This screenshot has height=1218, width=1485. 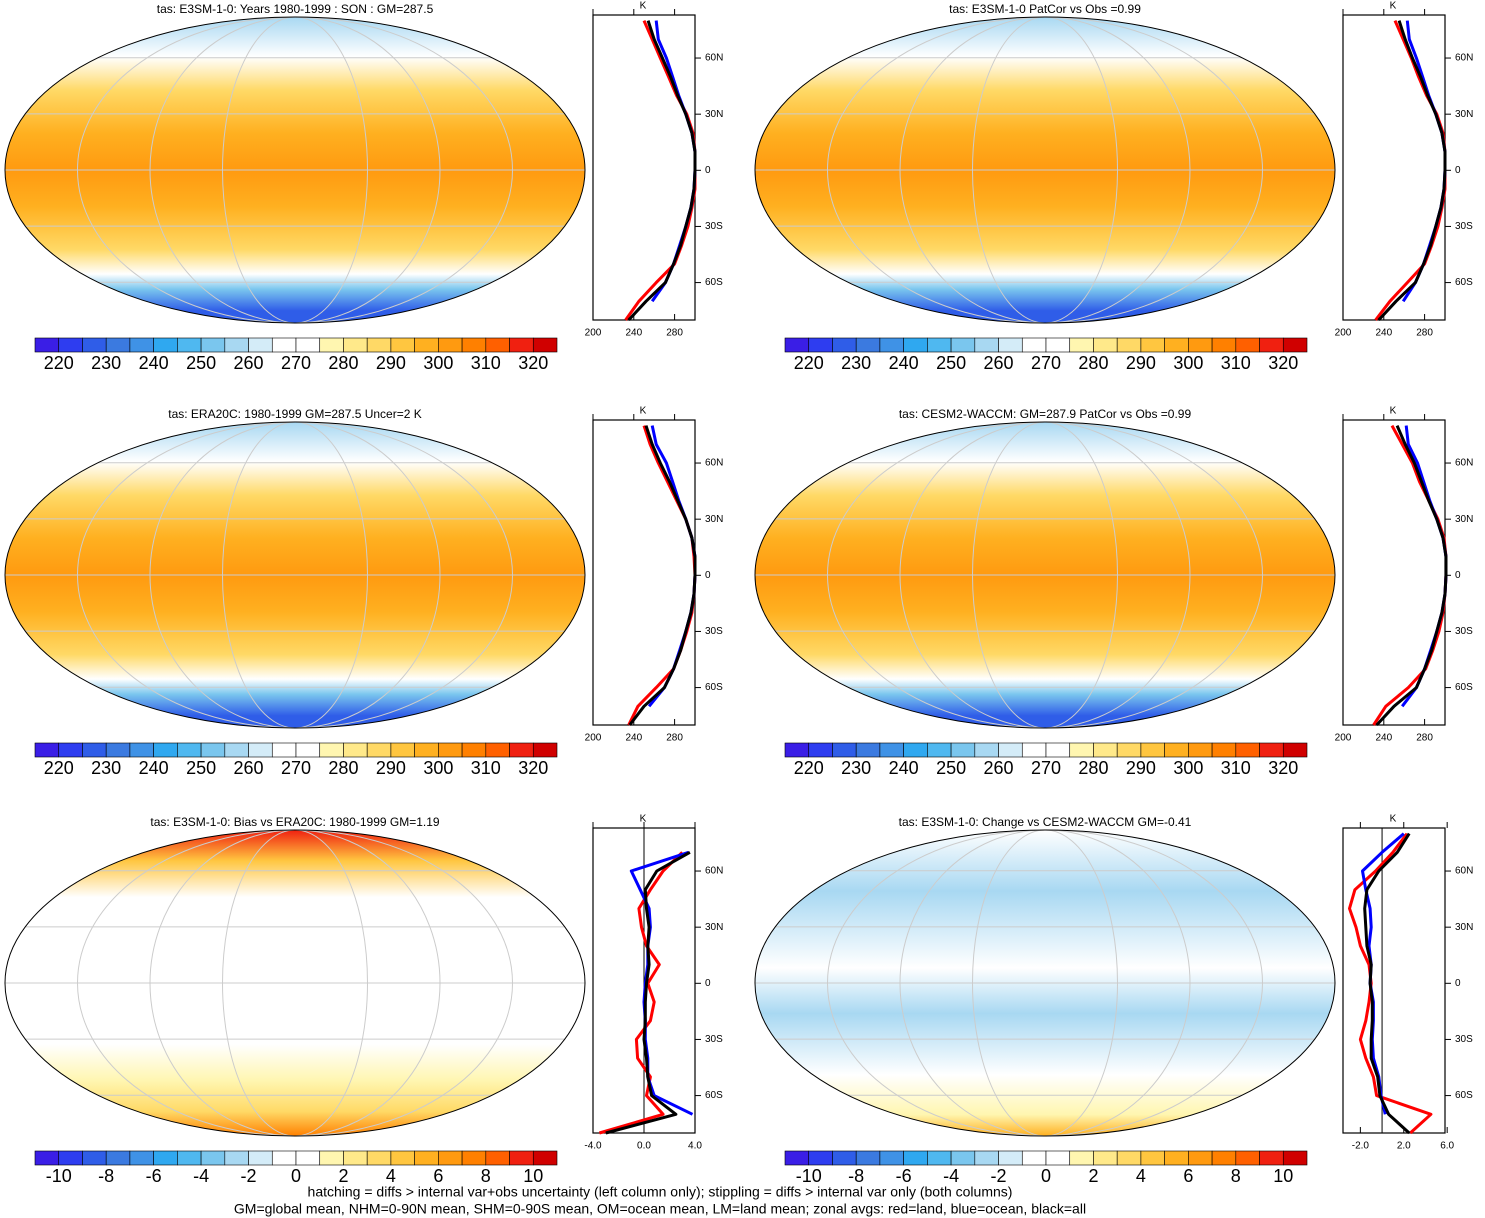 What do you see at coordinates (1236, 768) in the screenshot?
I see `colorbar-label: 310` at bounding box center [1236, 768].